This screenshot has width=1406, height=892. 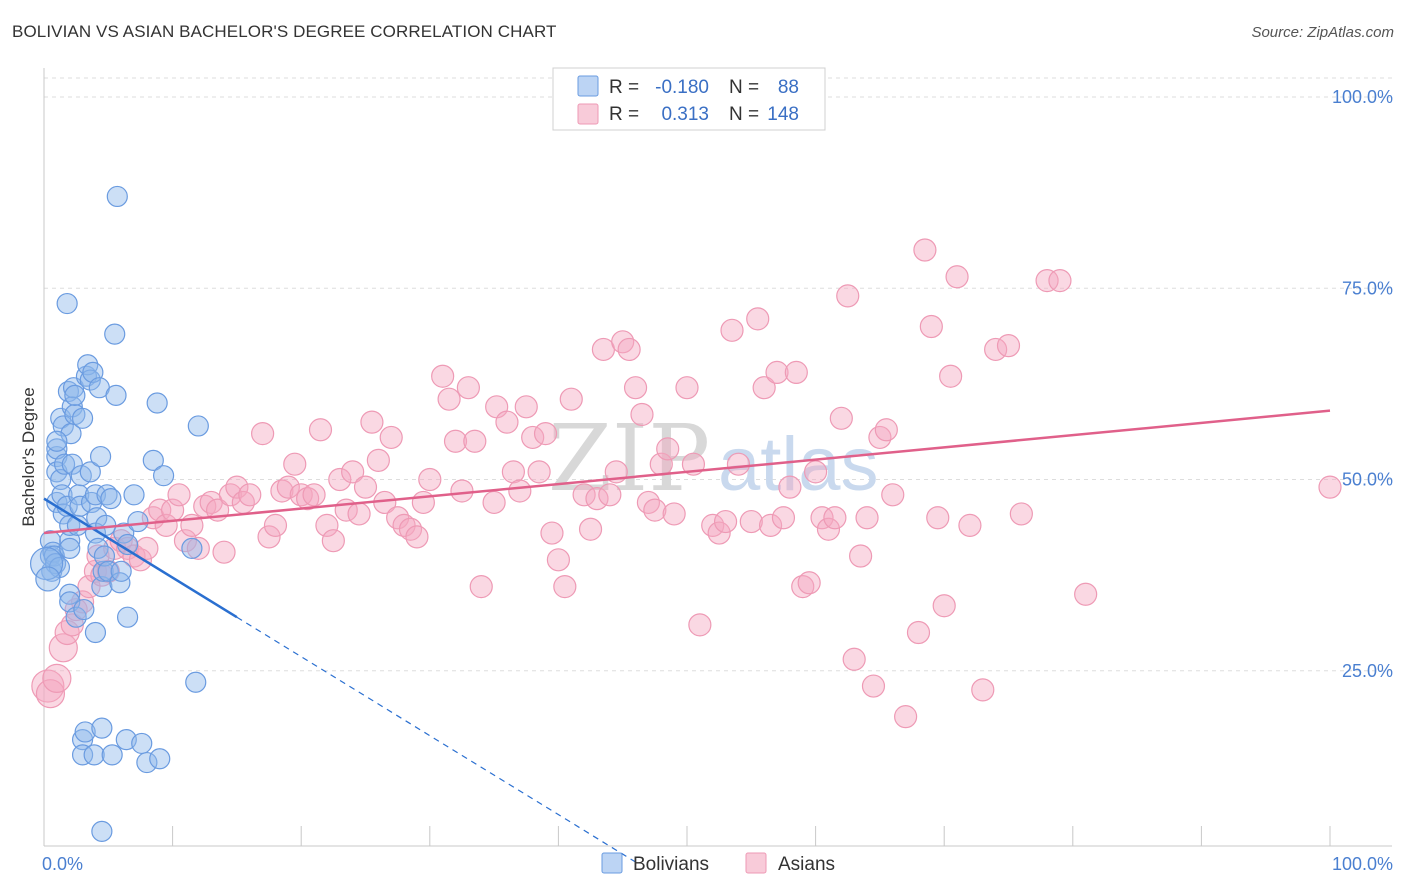 I want to click on y-tick-label: 50.0%, so click(x=1367, y=480).